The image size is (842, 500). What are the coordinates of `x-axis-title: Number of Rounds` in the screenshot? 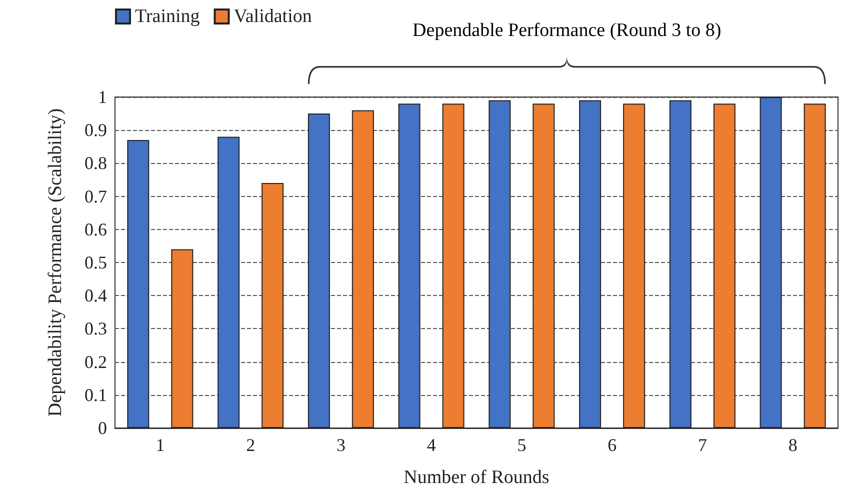 It's located at (477, 477).